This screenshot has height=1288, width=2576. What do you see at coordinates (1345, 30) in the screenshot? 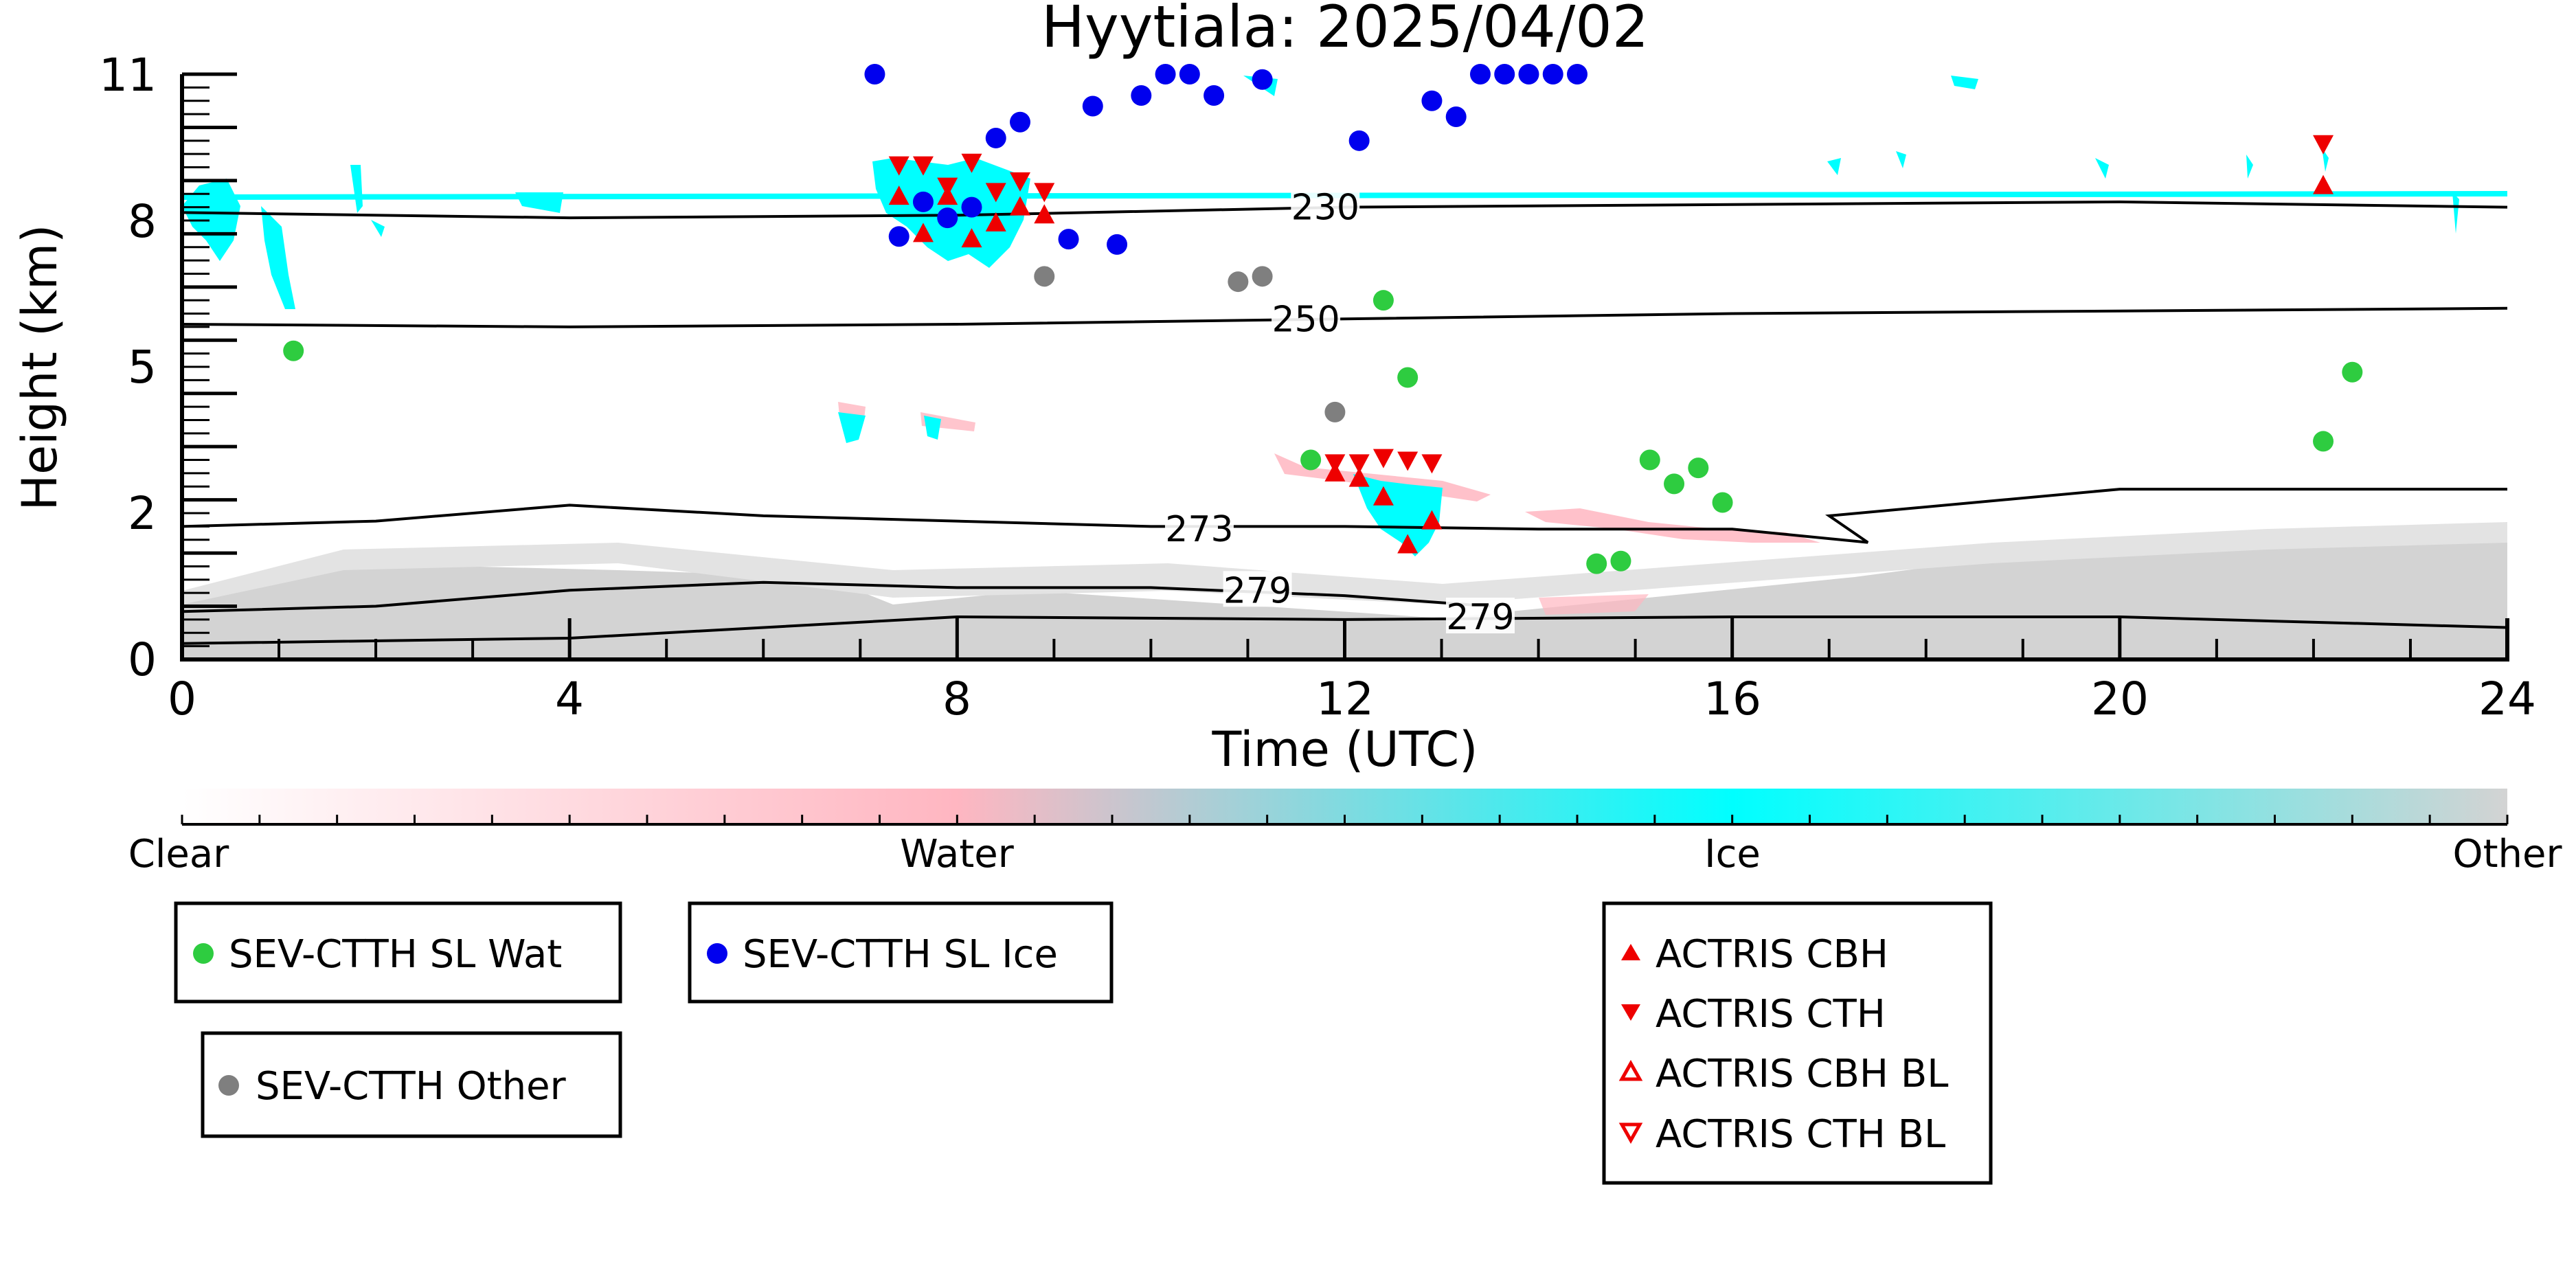
I see `chart-title: Hyytiala: 2025/04/02` at bounding box center [1345, 30].